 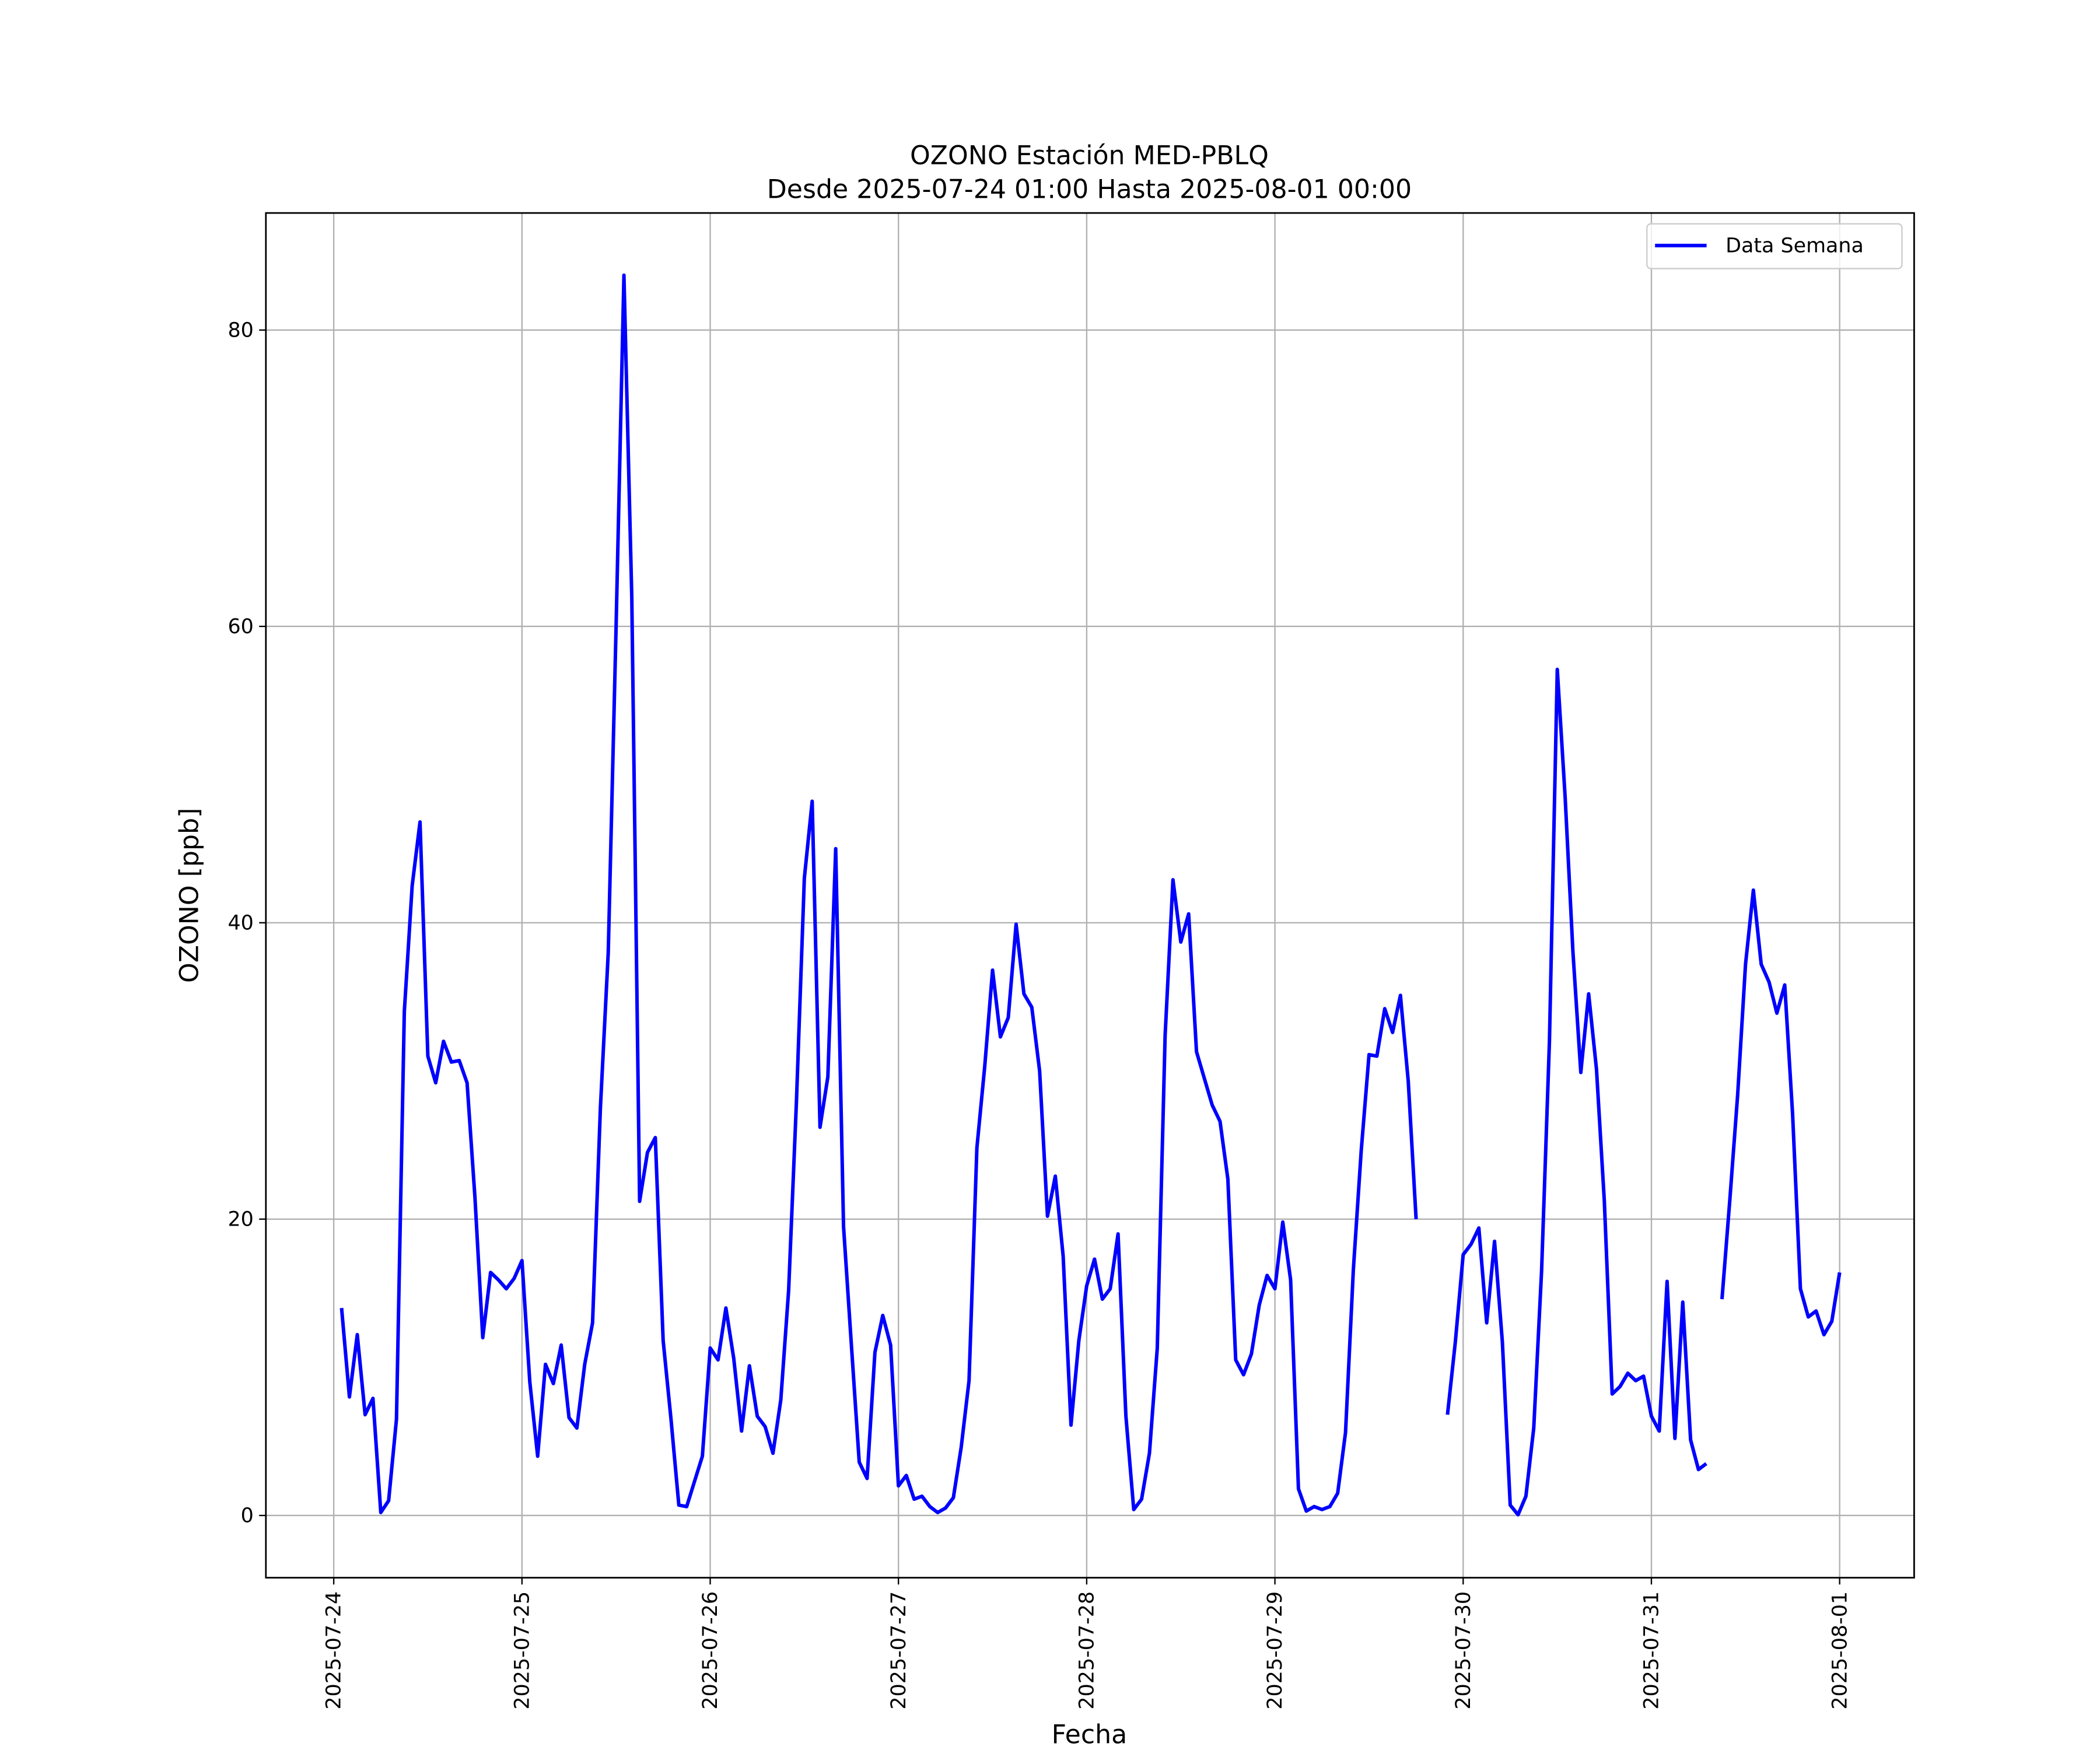 I want to click on y-tick-label: 0, so click(x=247, y=1516).